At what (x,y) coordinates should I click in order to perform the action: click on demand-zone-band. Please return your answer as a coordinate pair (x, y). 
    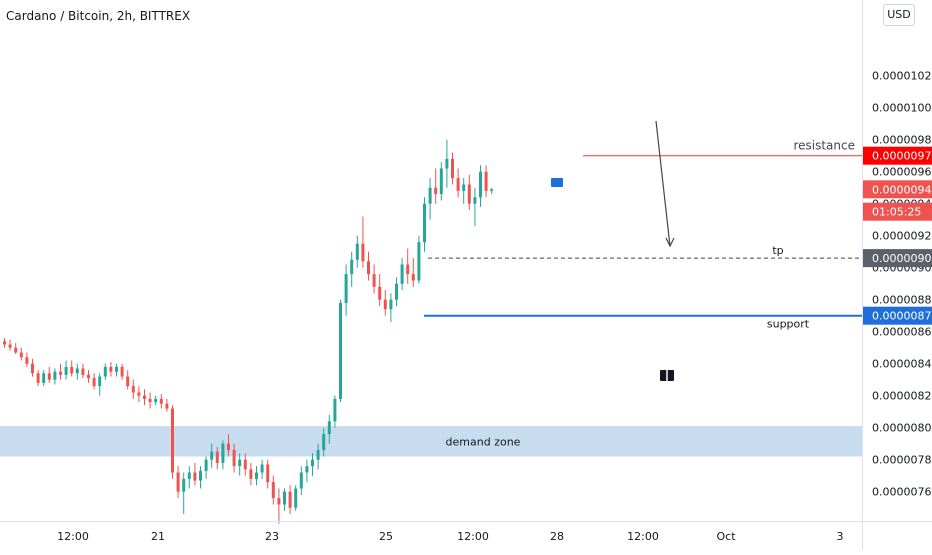
    Looking at the image, I should click on (431, 441).